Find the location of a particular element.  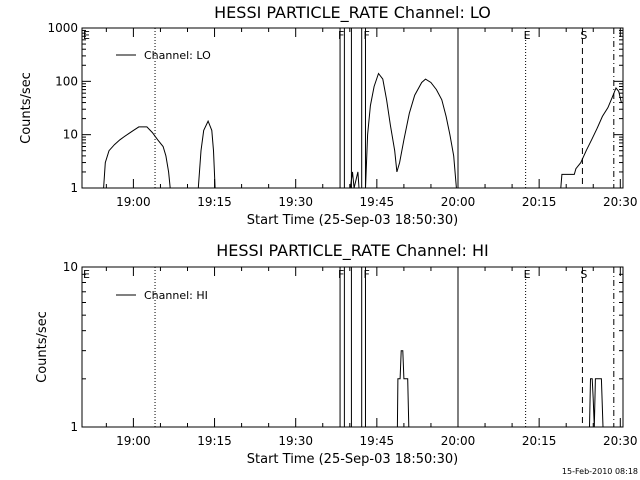

legend-entry: Channel: LO is located at coordinates (177, 55).